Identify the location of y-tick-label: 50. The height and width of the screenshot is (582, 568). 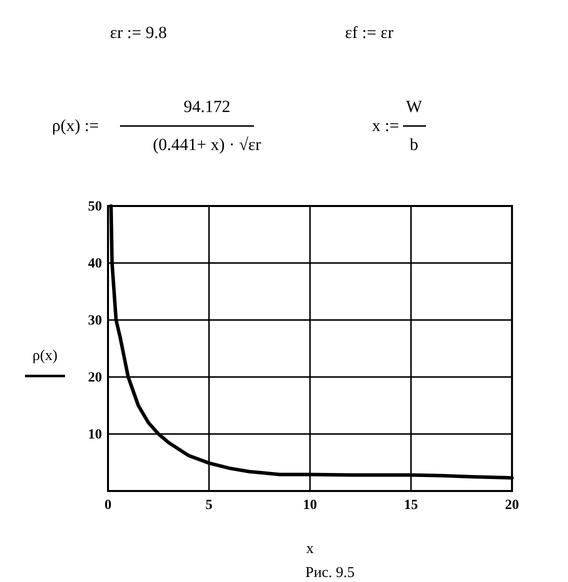
(95, 206).